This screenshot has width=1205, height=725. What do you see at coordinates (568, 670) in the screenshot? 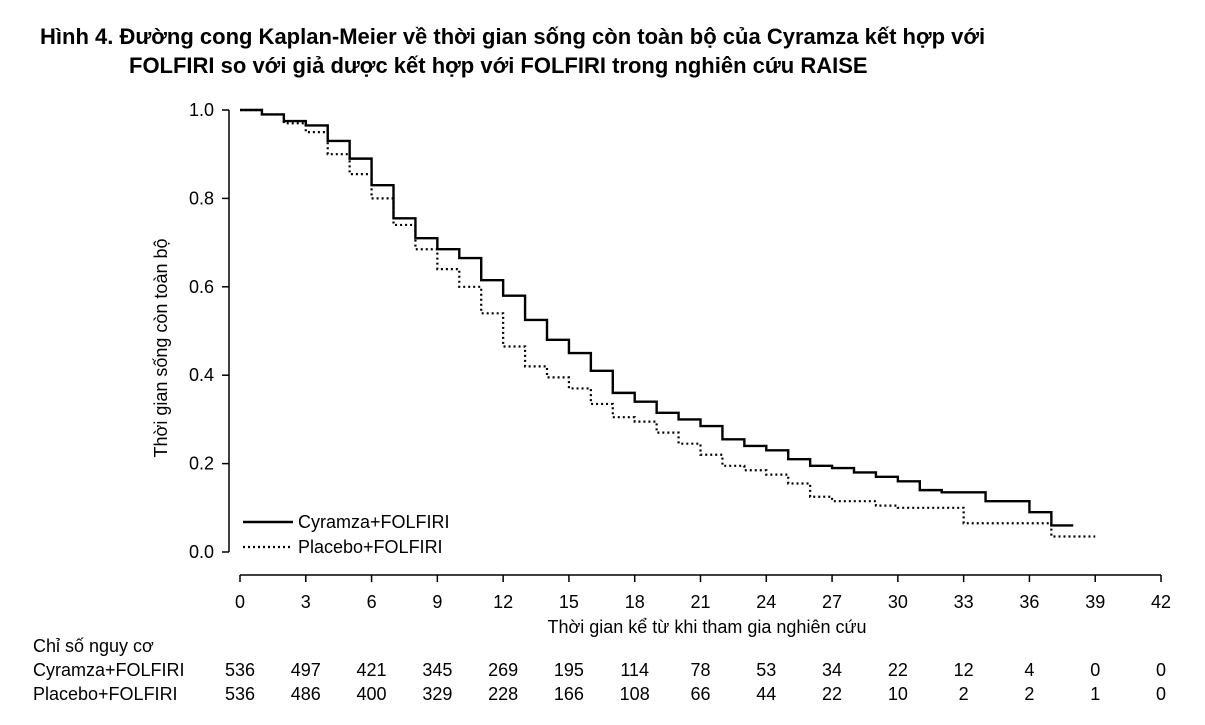
I see `risk-value: 195` at bounding box center [568, 670].